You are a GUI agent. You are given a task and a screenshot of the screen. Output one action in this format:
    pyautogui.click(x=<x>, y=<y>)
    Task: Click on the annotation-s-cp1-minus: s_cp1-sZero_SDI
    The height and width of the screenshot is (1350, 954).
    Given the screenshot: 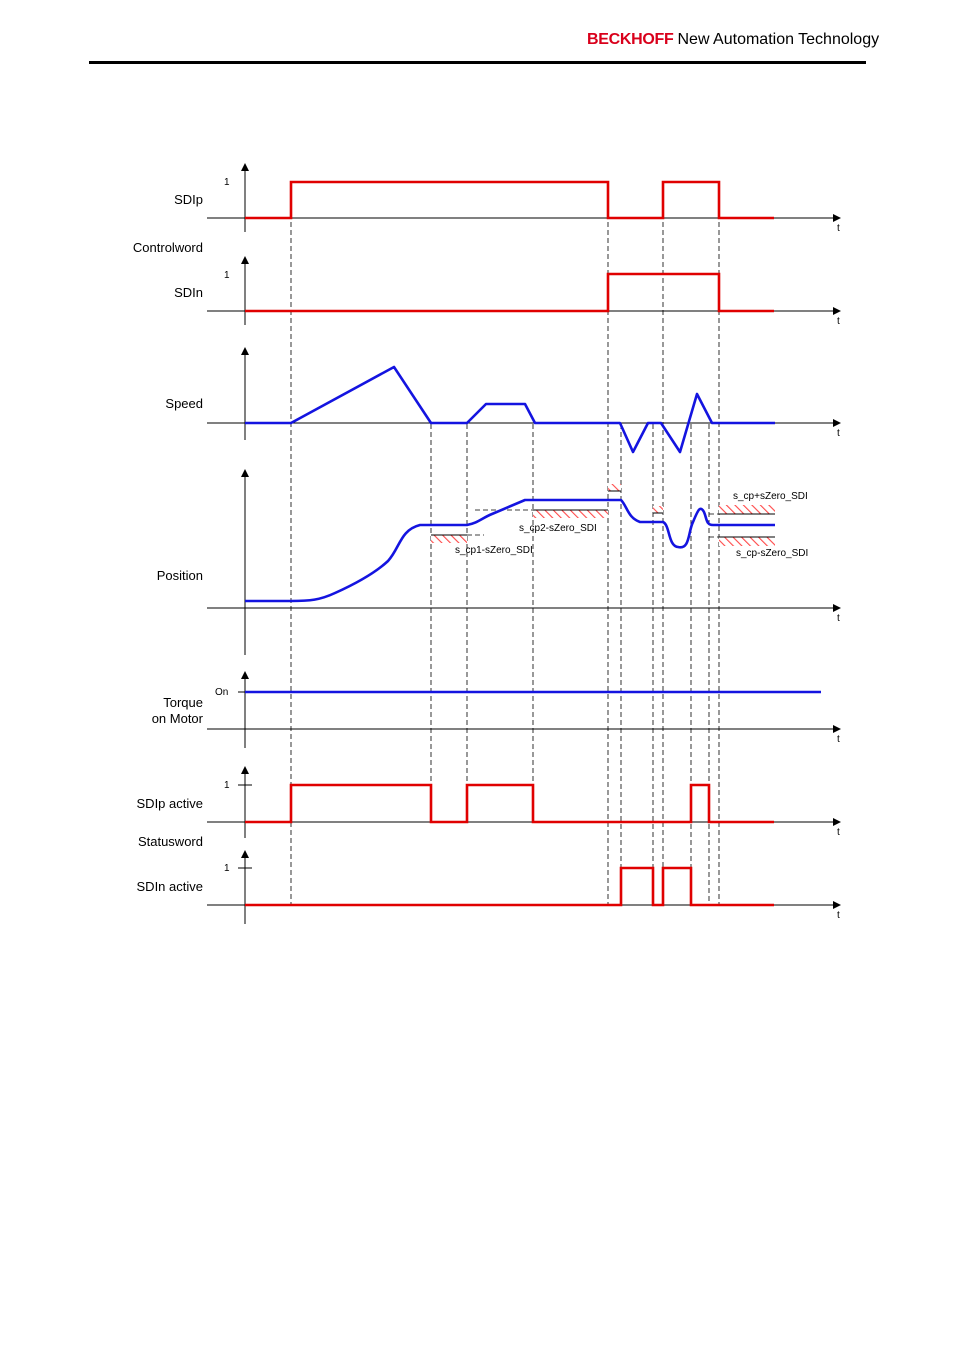 What is the action you would take?
    pyautogui.click(x=494, y=550)
    